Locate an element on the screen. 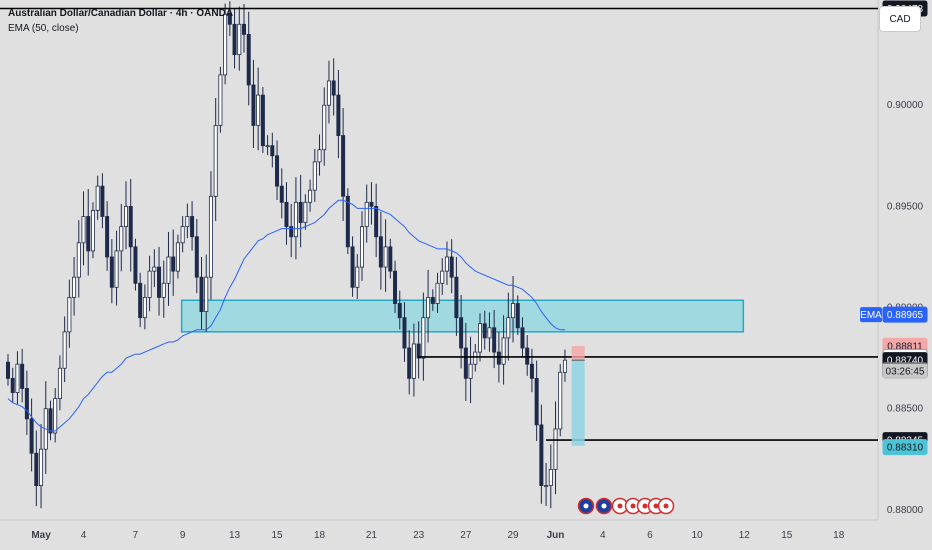  ema-tag-label: EMA is located at coordinates (871, 315).